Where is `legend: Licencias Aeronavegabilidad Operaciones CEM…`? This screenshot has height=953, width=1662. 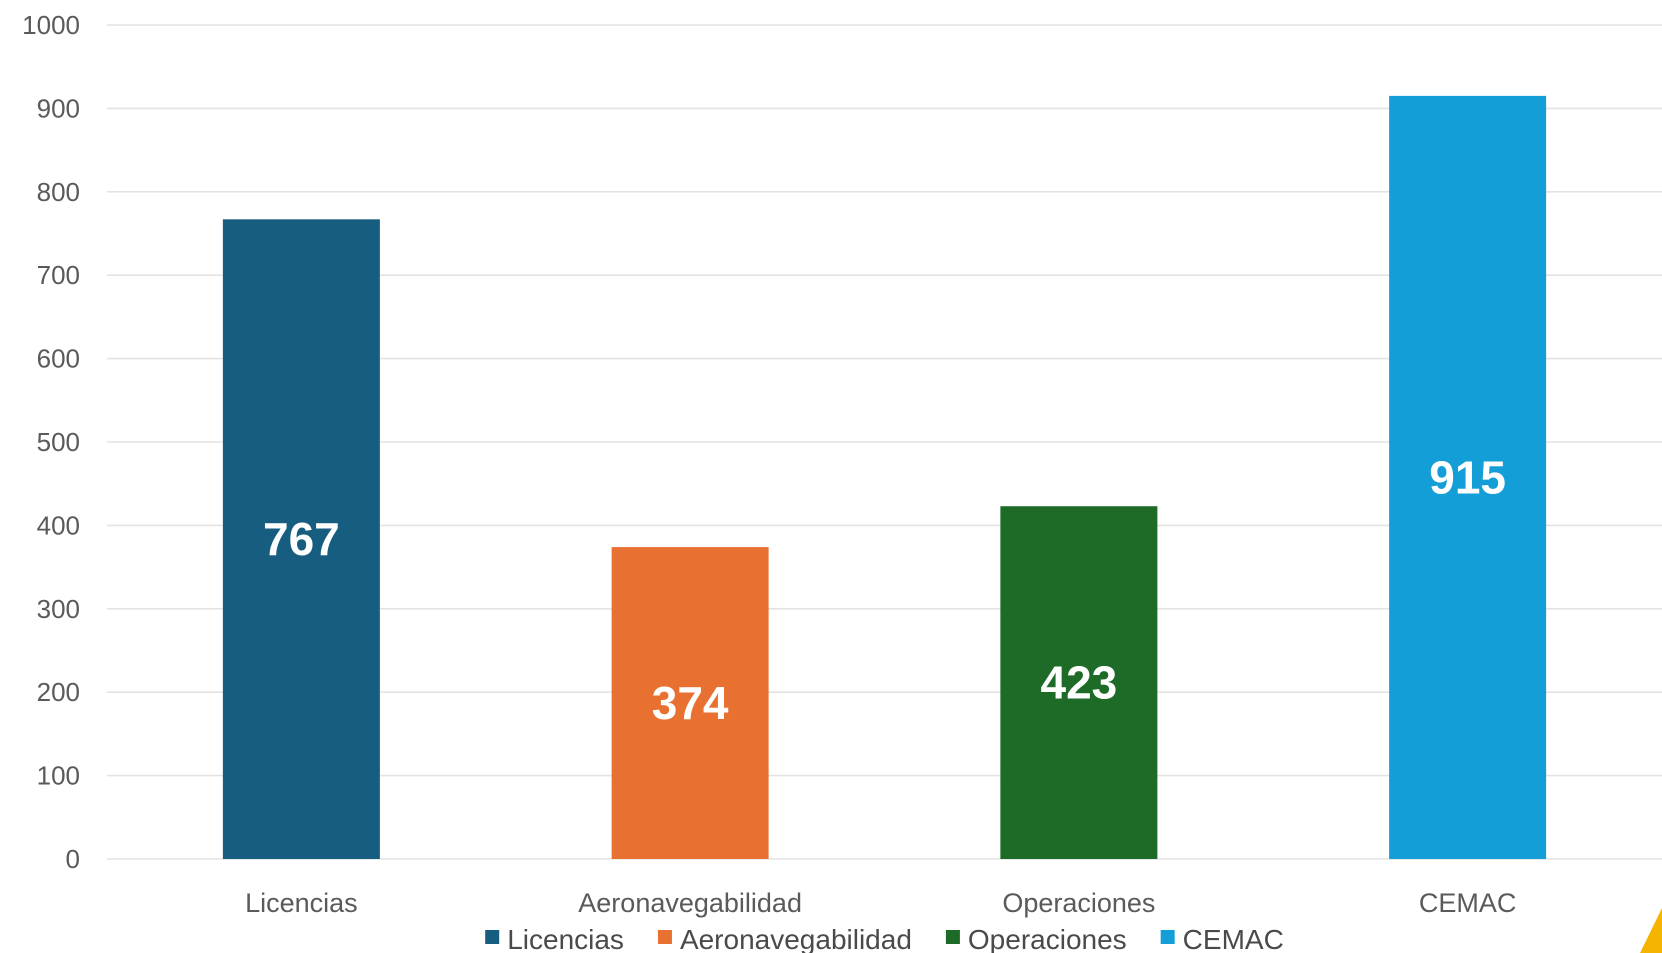 legend: Licencias Aeronavegabilidad Operaciones CEM… is located at coordinates (884, 938).